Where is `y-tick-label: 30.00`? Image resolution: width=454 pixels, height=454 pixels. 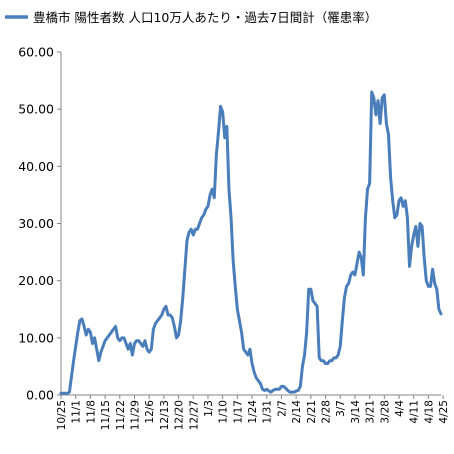
y-tick-label: 30.00 is located at coordinates (36, 223).